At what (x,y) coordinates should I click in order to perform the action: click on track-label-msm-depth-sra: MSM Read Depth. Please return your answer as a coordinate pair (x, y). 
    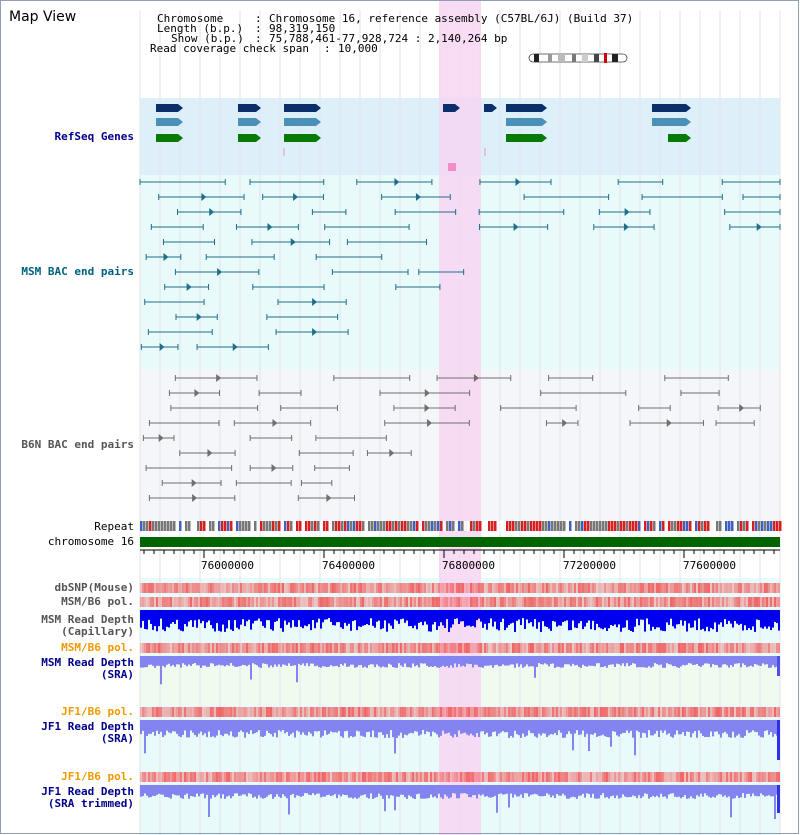
    Looking at the image, I should click on (87, 662).